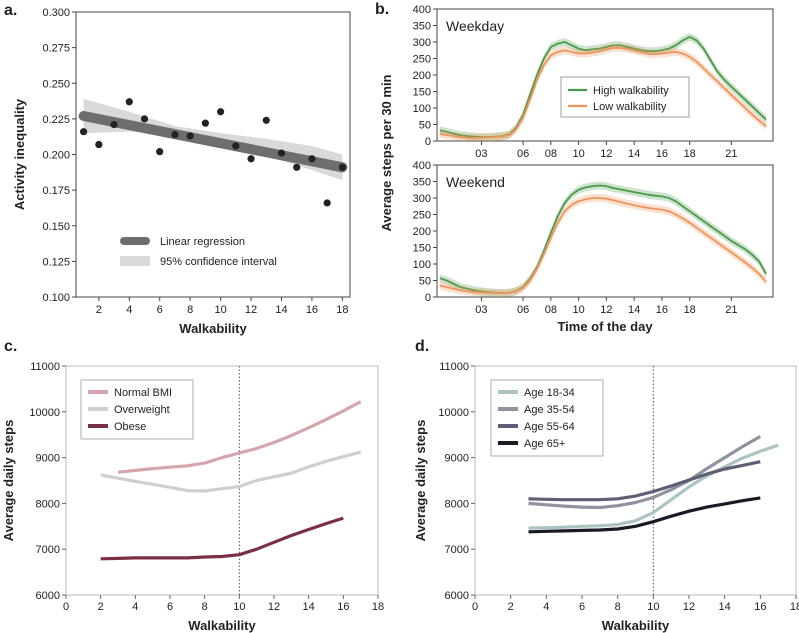  Describe the element at coordinates (422, 249) in the screenshot. I see `y-tick-label: 150` at that location.